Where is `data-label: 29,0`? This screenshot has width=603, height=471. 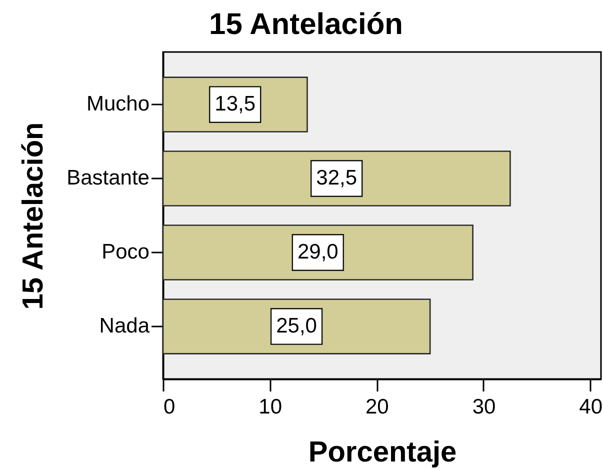
data-label: 29,0 is located at coordinates (317, 252).